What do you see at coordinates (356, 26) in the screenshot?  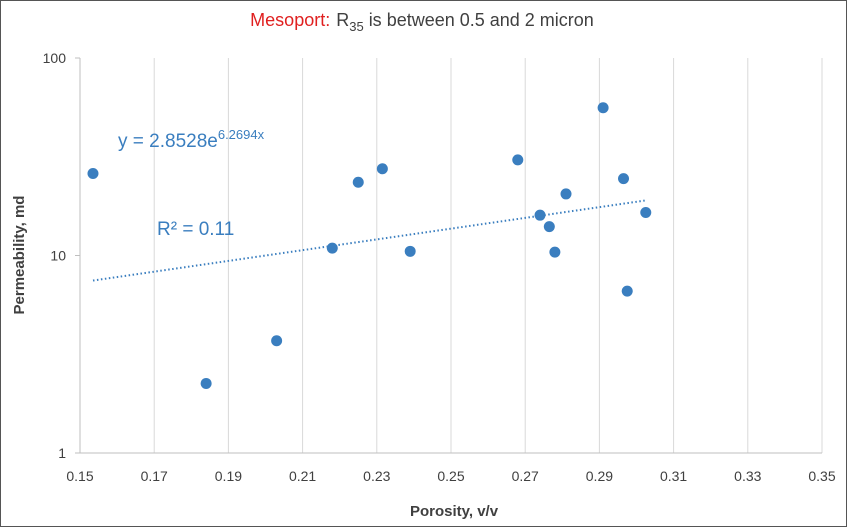 I see `chart-title-subscript: 35` at bounding box center [356, 26].